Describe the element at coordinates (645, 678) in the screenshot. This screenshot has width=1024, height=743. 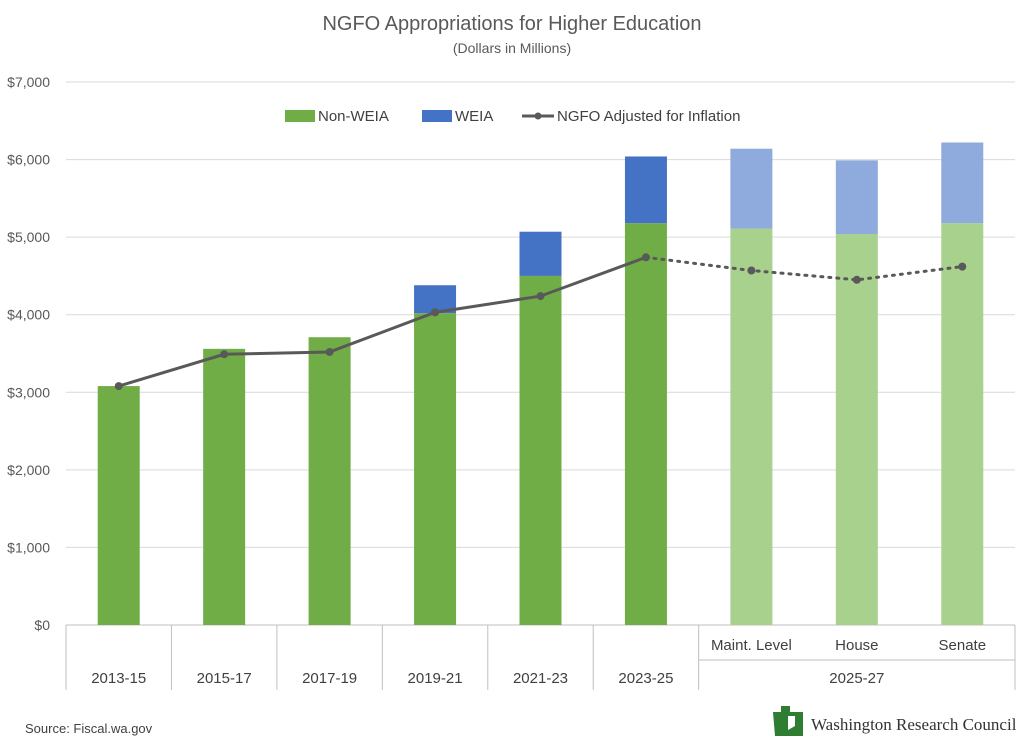
I see `x-tick-label: 2023-25` at that location.